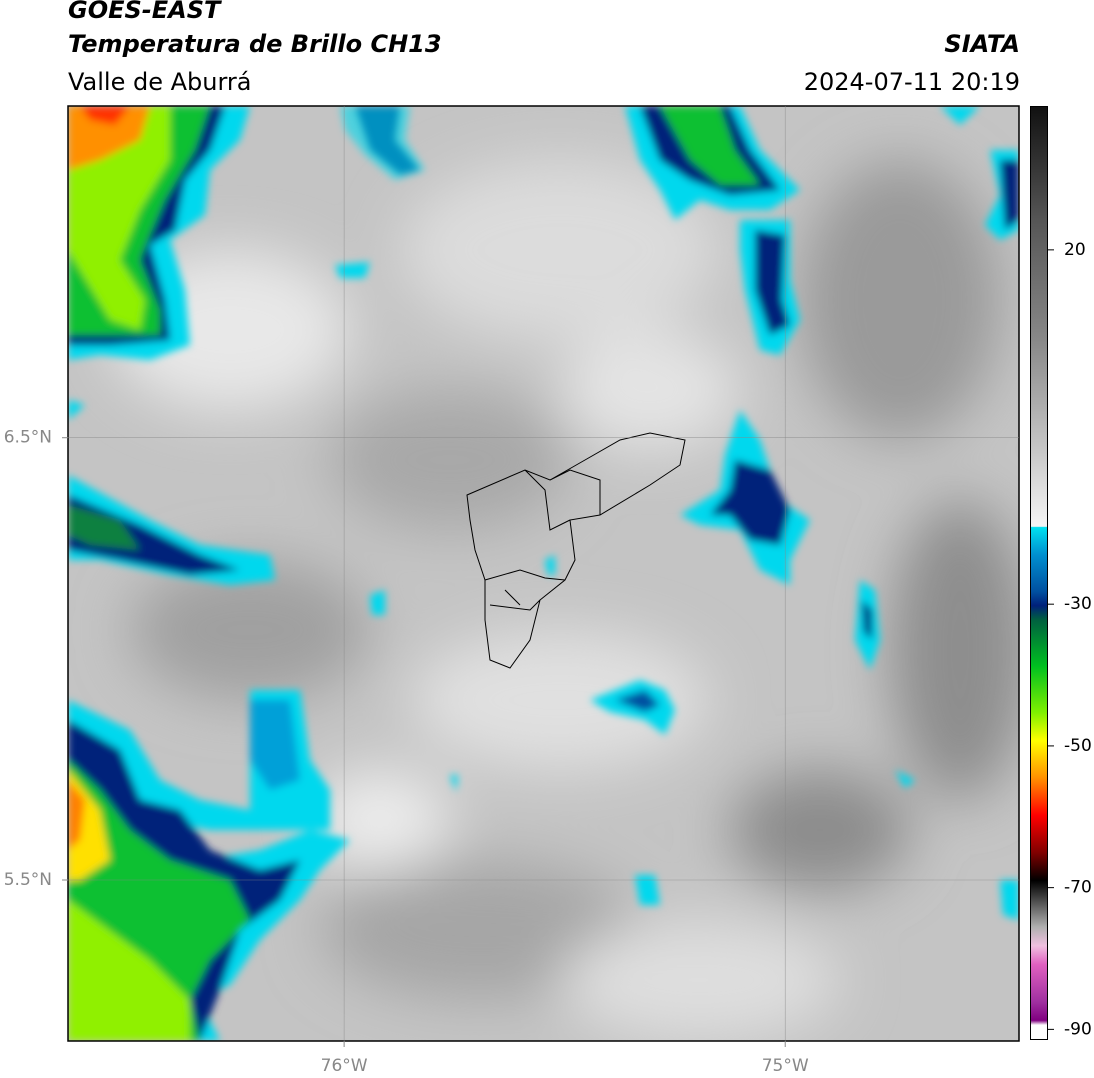 Image resolution: width=1094 pixels, height=1078 pixels. What do you see at coordinates (1078, 604) in the screenshot?
I see `colorbar-tick-label: -30` at bounding box center [1078, 604].